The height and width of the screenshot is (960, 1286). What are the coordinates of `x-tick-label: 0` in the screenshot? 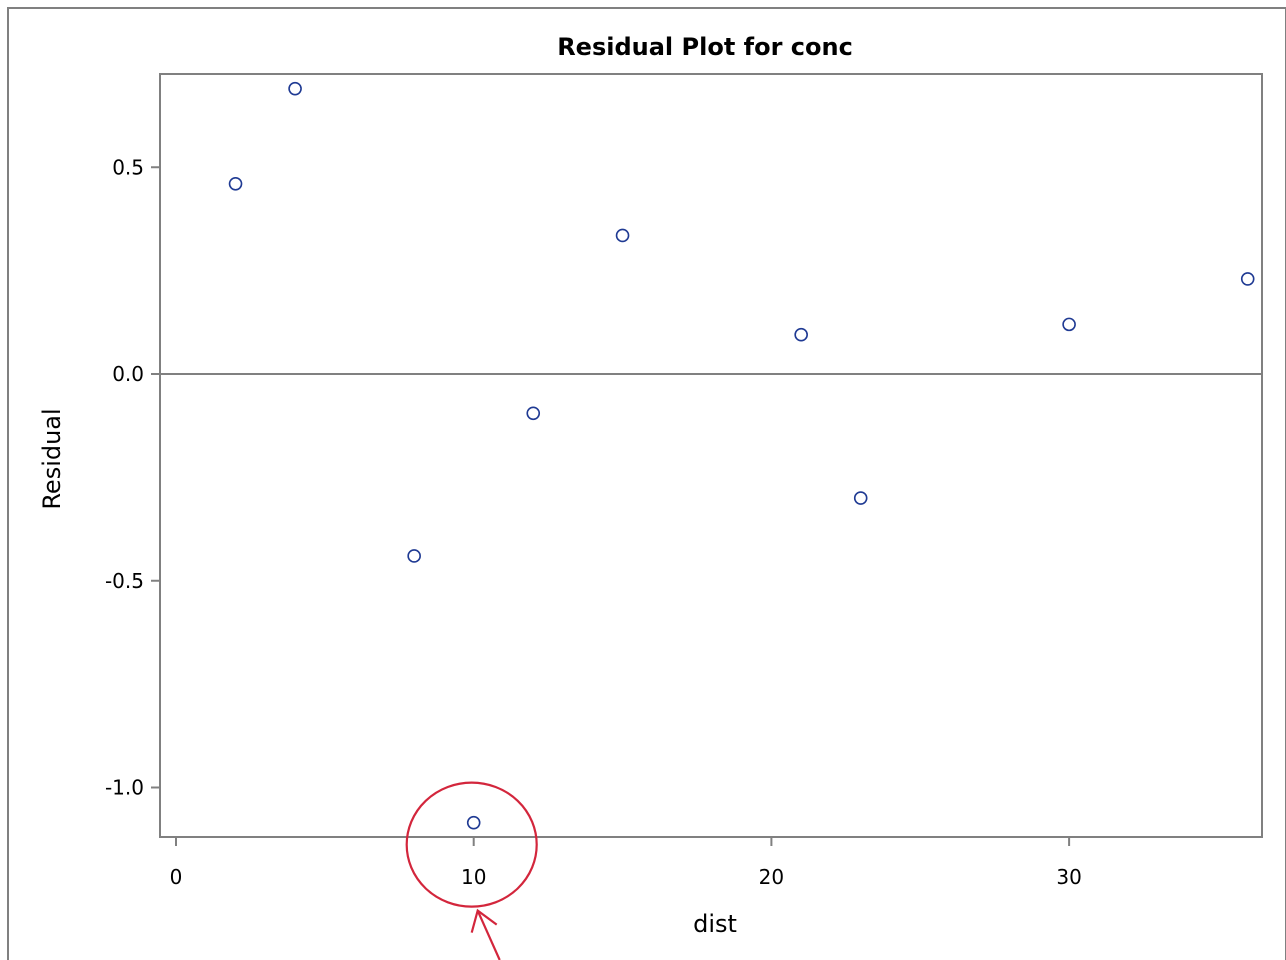 It's located at (176, 877).